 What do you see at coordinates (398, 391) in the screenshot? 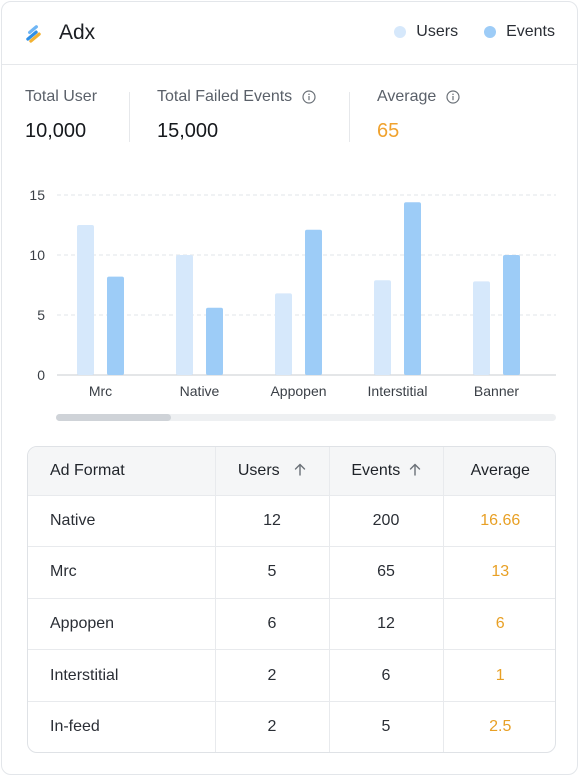
I see `x-tick-label: Interstitial` at bounding box center [398, 391].